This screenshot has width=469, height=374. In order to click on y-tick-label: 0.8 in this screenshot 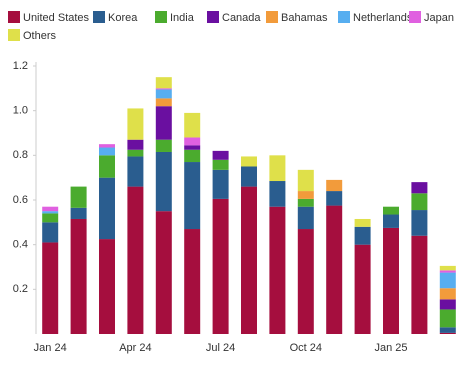, I will do `click(20, 155)`.